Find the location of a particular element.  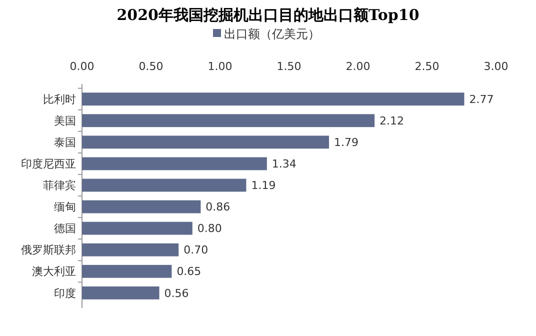

y-tick-label: 澳大利亚 is located at coordinates (54, 271).